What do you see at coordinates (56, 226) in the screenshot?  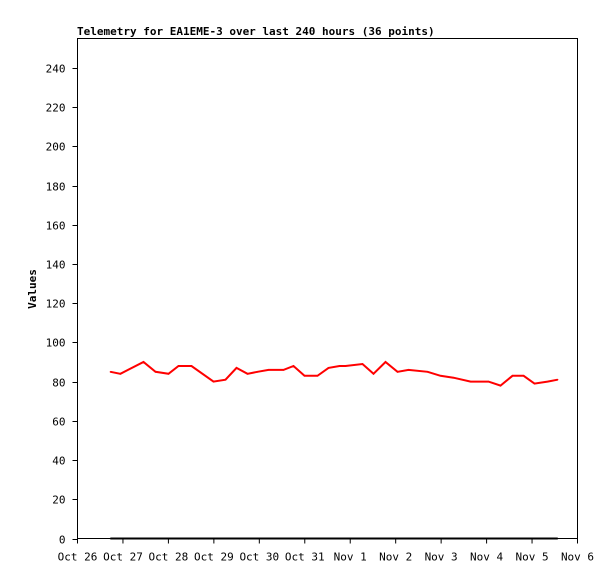 I see `y-tick-label: 160` at bounding box center [56, 226].